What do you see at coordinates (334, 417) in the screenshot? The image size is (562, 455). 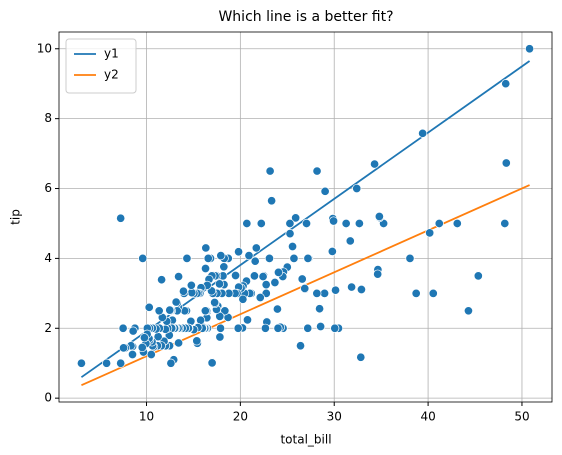 I see `x-tick-label: 30` at bounding box center [334, 417].